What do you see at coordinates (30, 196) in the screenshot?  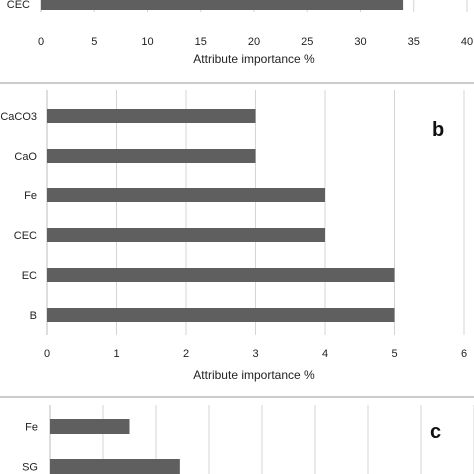 I see `panel-1-category-label-fe: Fe` at bounding box center [30, 196].